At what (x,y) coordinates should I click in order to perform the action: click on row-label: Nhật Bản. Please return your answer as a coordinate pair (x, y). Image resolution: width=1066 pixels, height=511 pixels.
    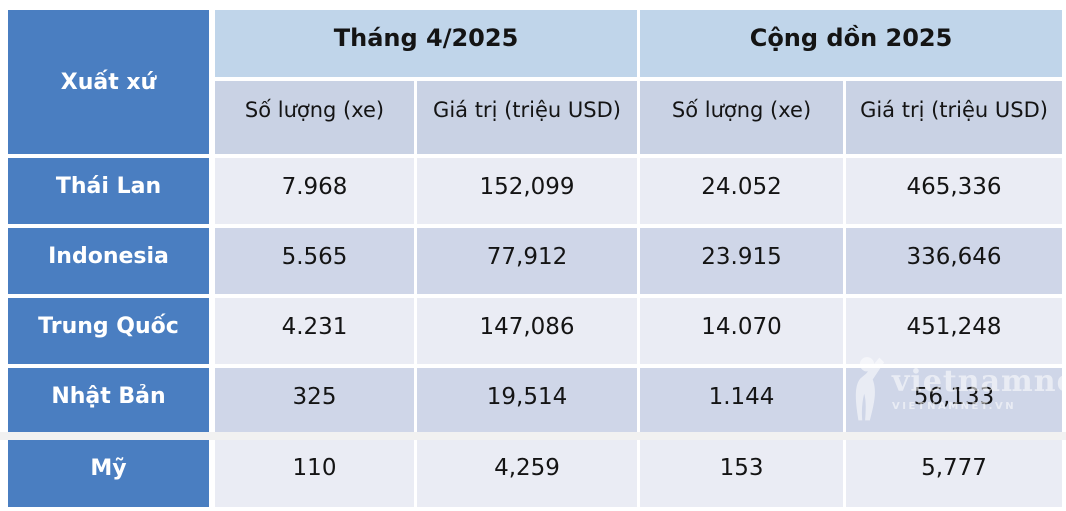
    Looking at the image, I should click on (111, 403).